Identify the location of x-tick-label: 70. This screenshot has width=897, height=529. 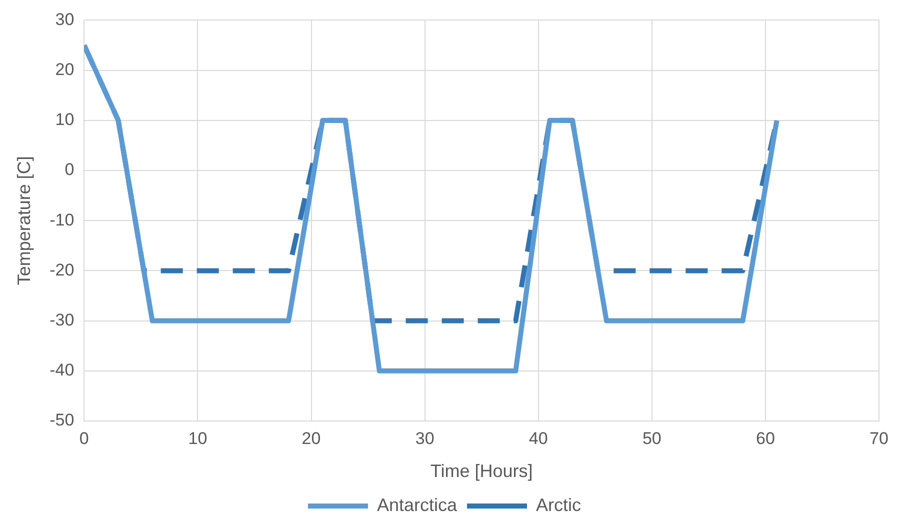
(879, 438).